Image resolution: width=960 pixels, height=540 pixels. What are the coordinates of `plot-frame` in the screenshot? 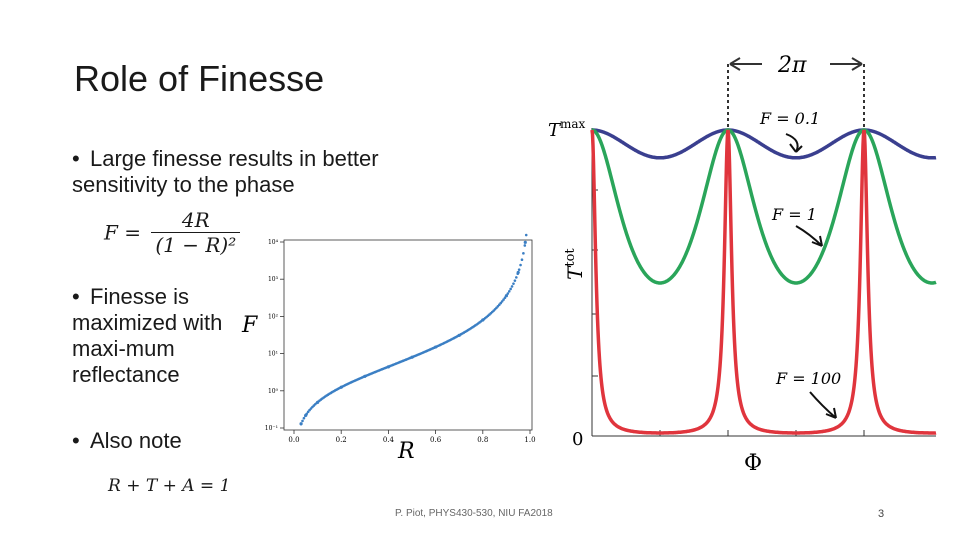 It's located at (408, 335).